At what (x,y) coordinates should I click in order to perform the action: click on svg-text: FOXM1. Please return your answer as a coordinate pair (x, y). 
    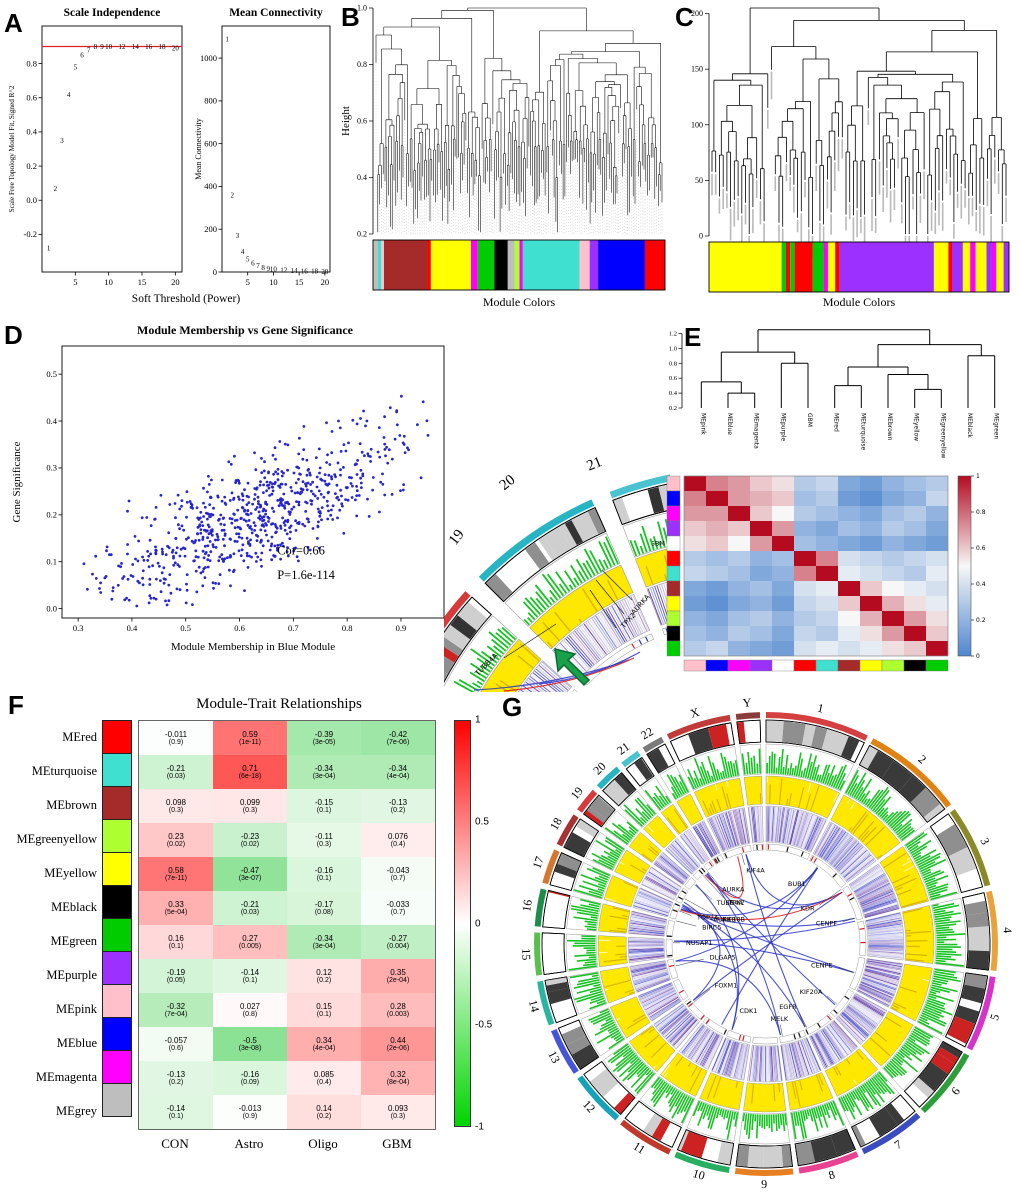
    Looking at the image, I should click on (726, 985).